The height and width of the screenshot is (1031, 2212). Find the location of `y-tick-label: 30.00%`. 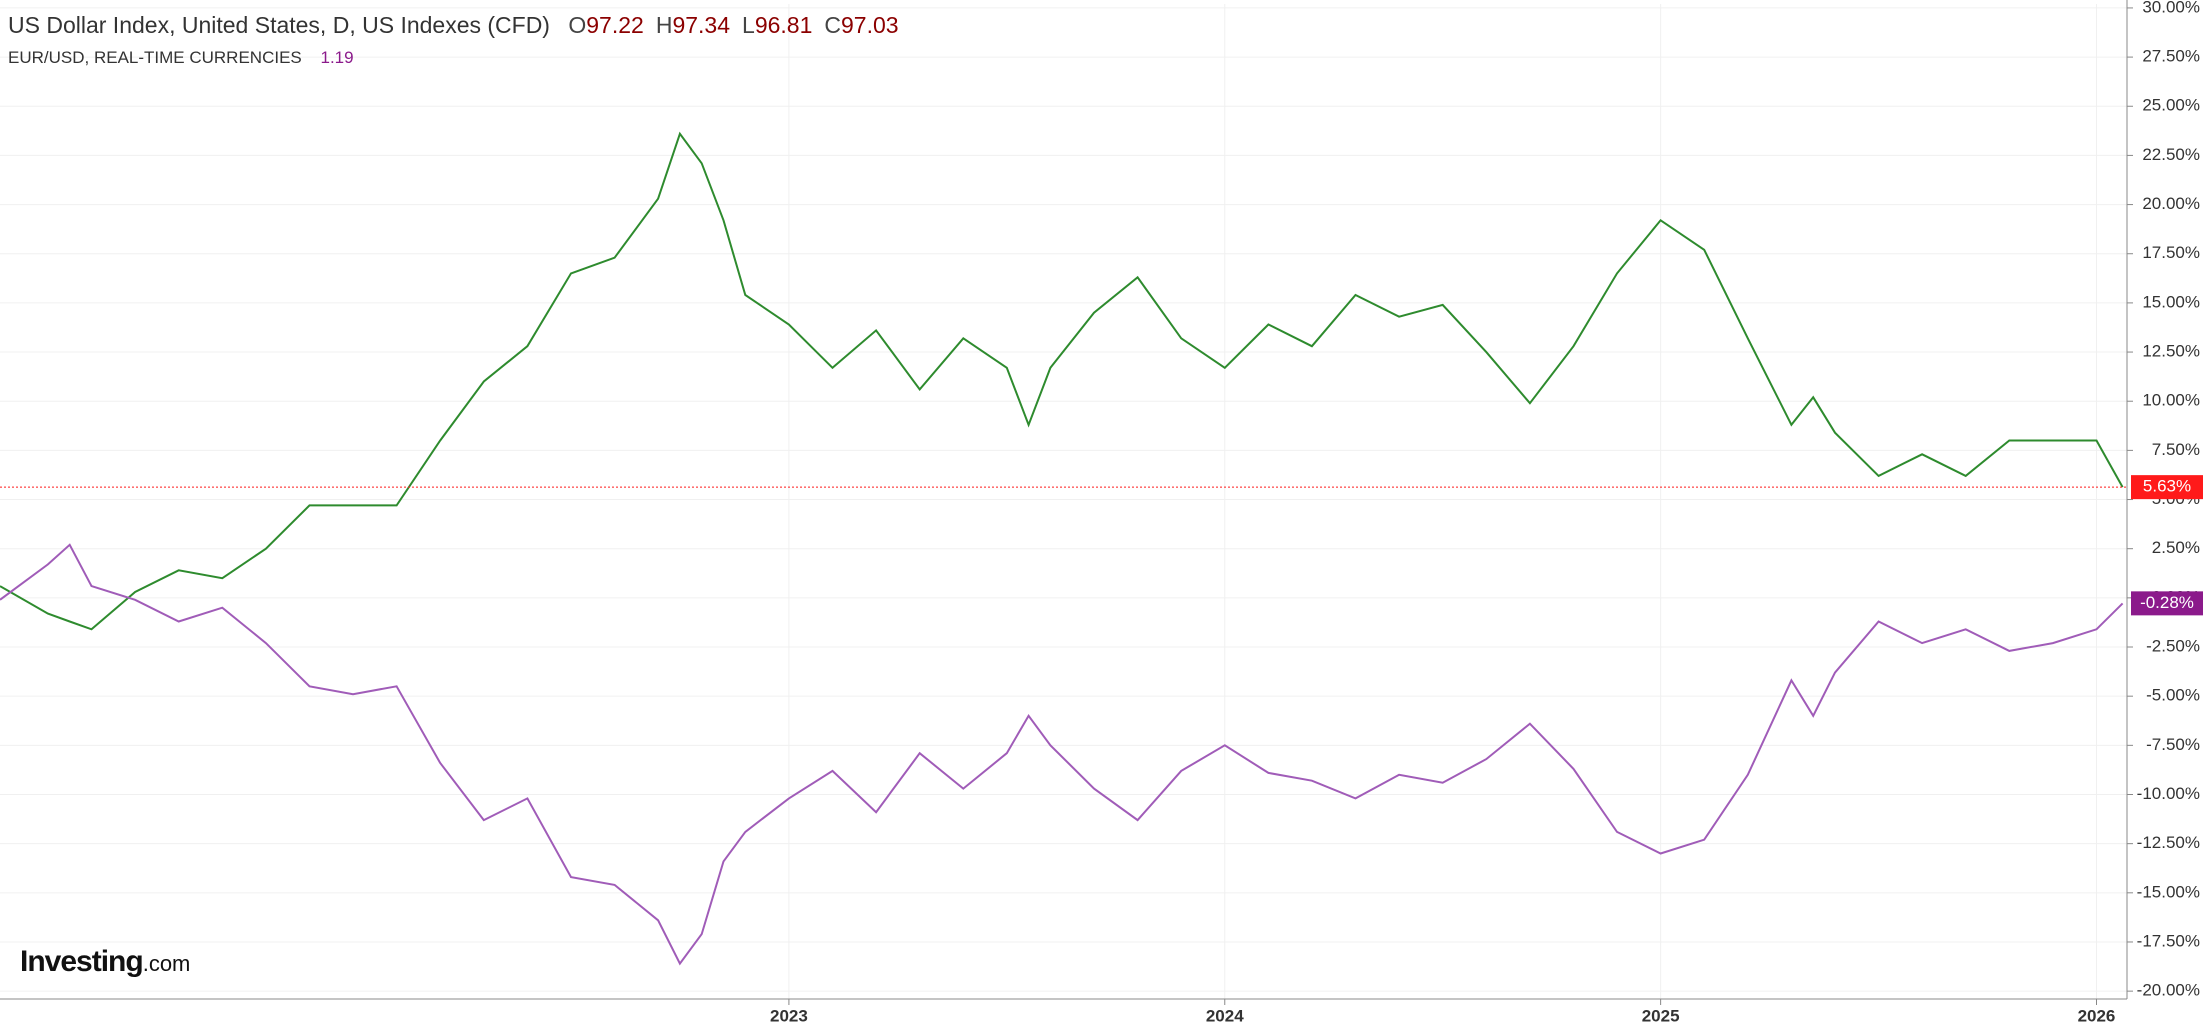

y-tick-label: 30.00% is located at coordinates (2171, 8).